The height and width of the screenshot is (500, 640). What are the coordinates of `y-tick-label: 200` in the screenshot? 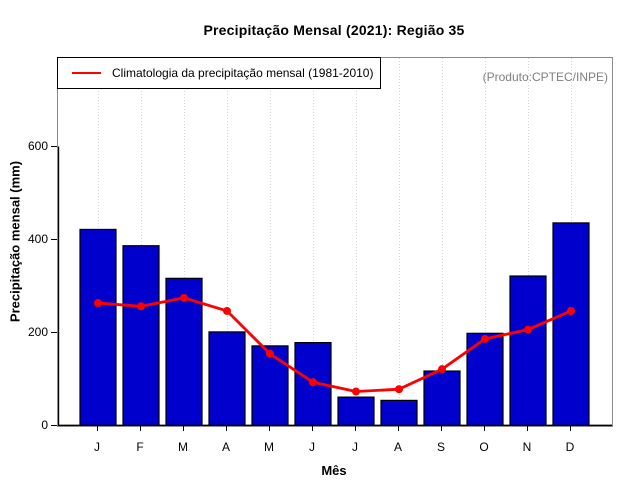 It's located at (37, 331).